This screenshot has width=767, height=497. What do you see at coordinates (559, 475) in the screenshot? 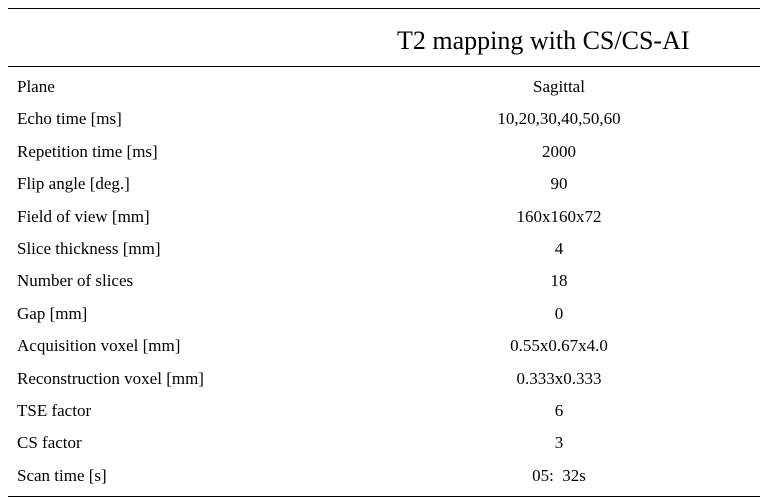
I see `value-cell: 05: 32s` at bounding box center [559, 475].